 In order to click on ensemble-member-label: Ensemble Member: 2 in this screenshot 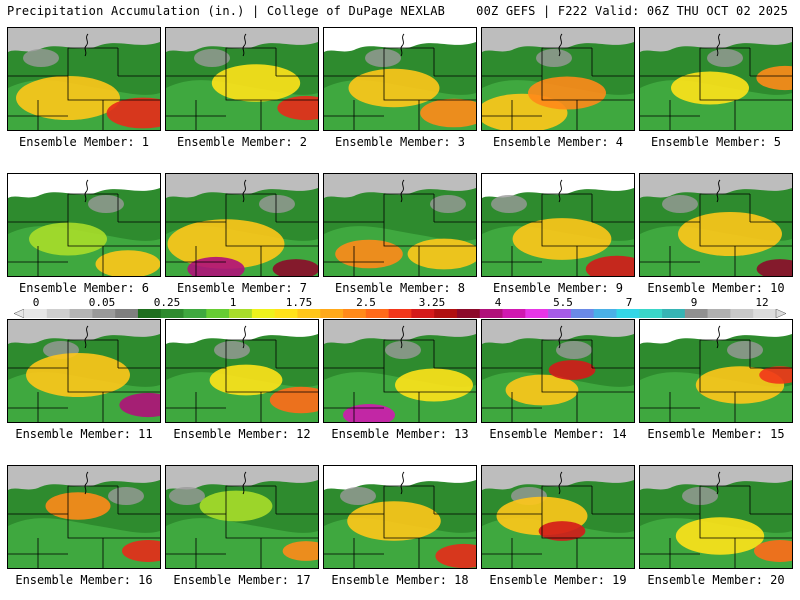, I will do `click(242, 142)`.